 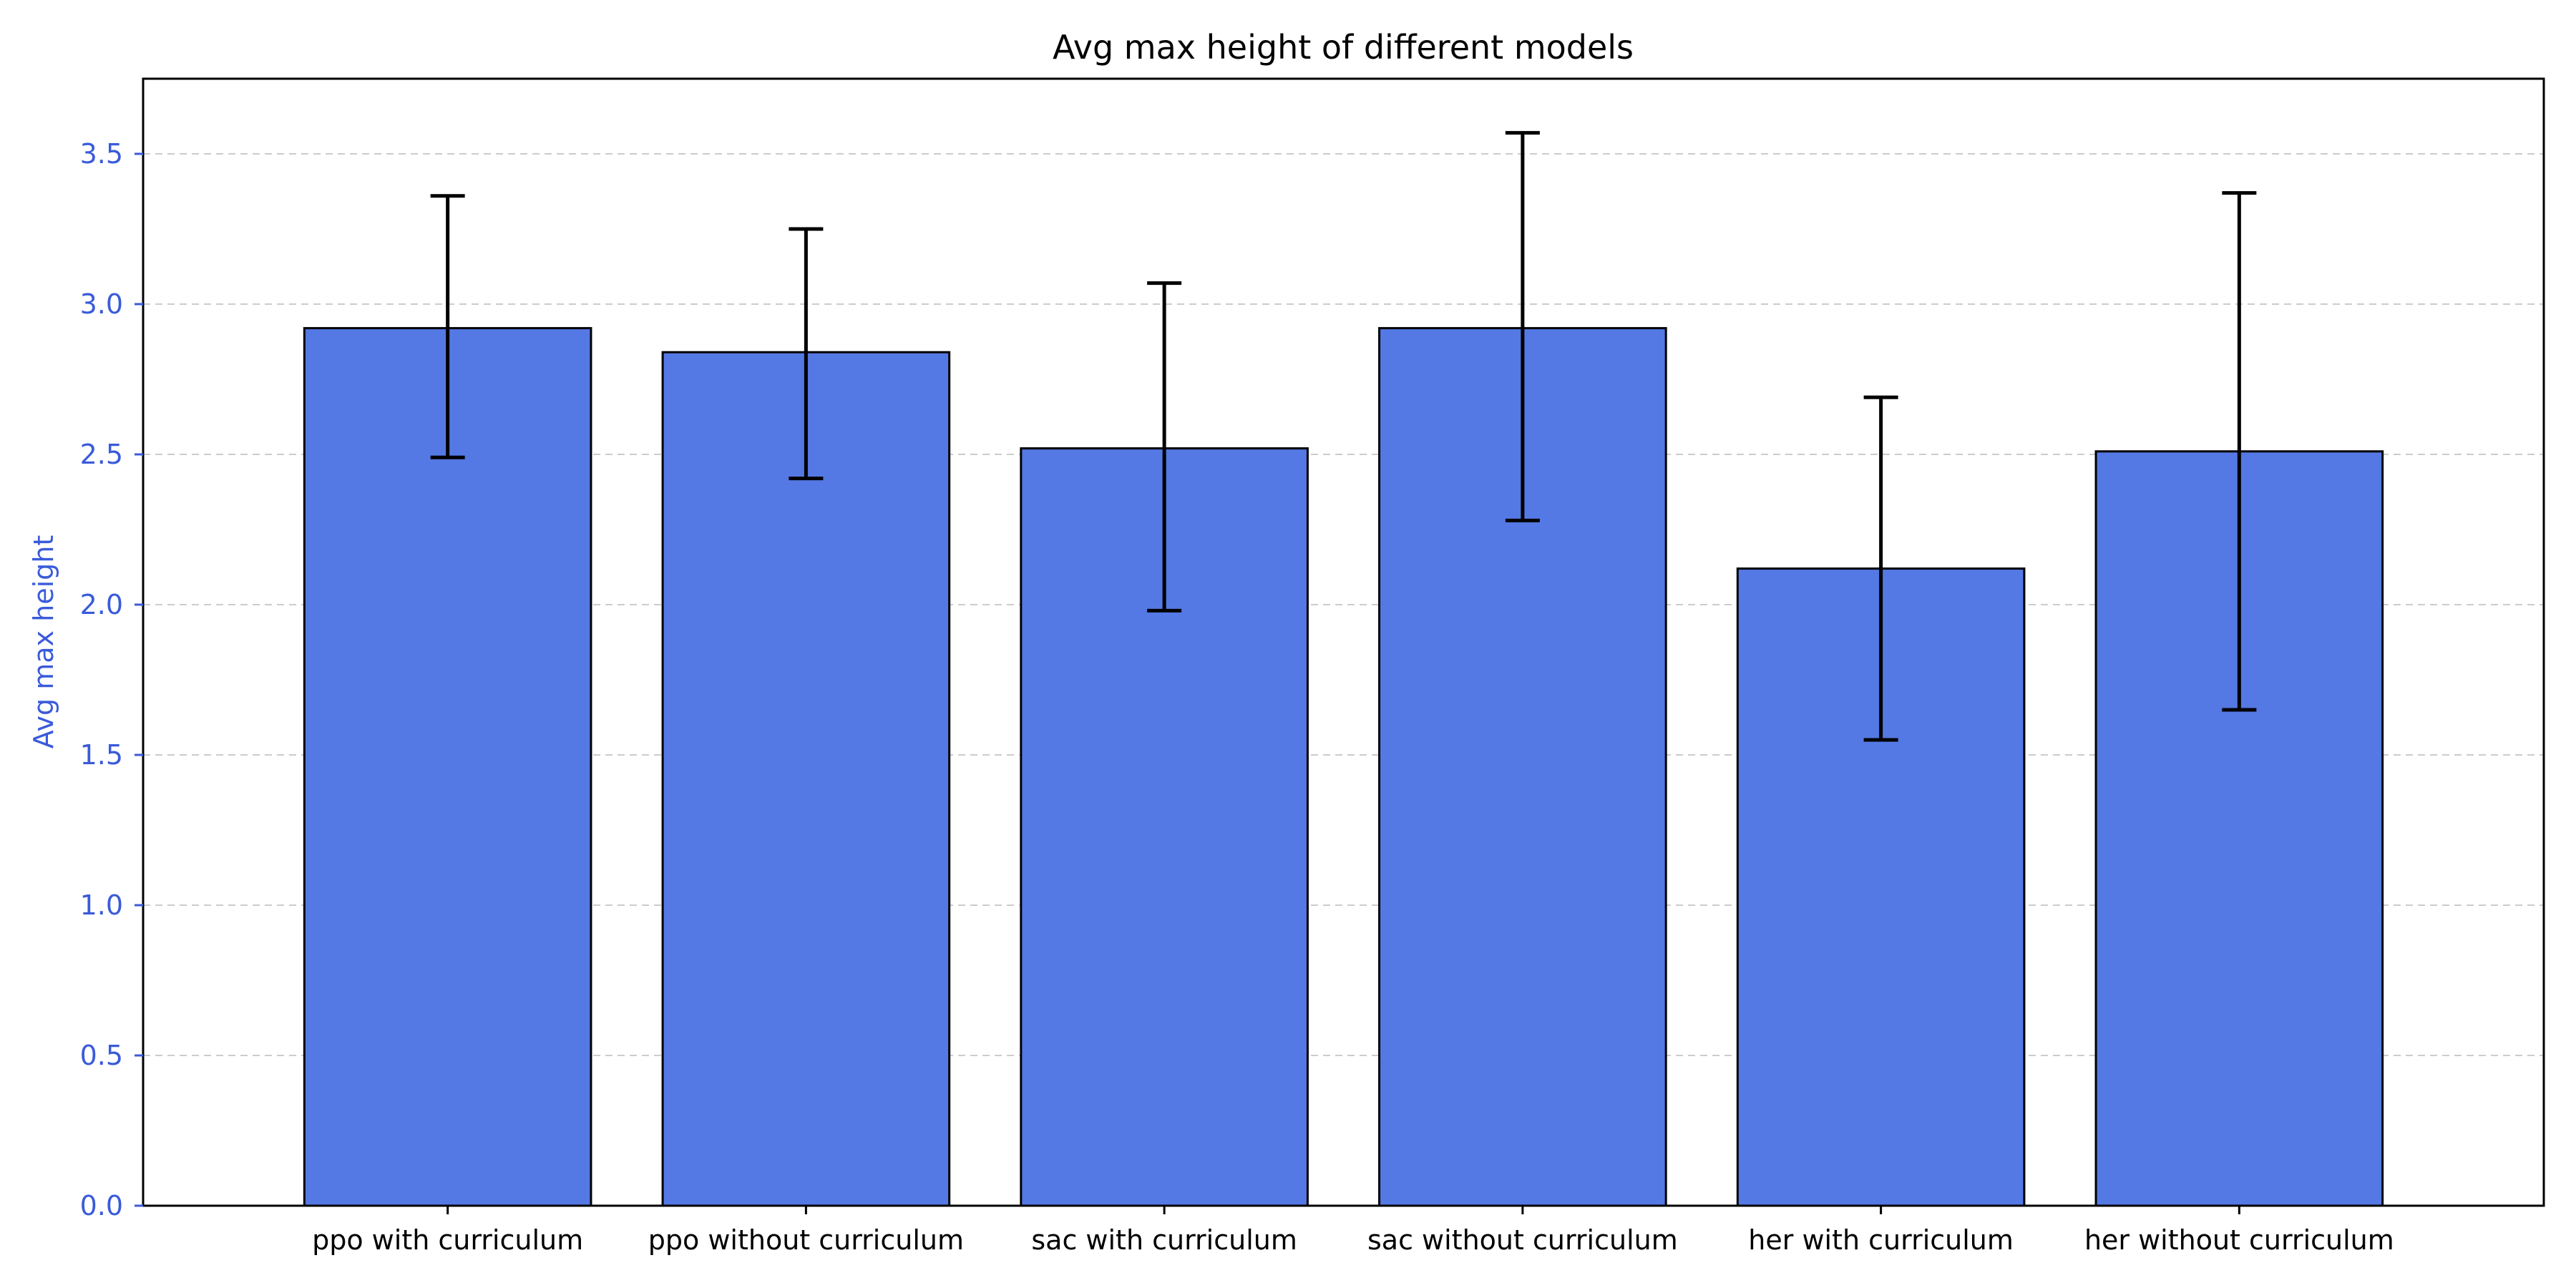 I want to click on y-tick-label: 3.5, so click(x=101, y=154).